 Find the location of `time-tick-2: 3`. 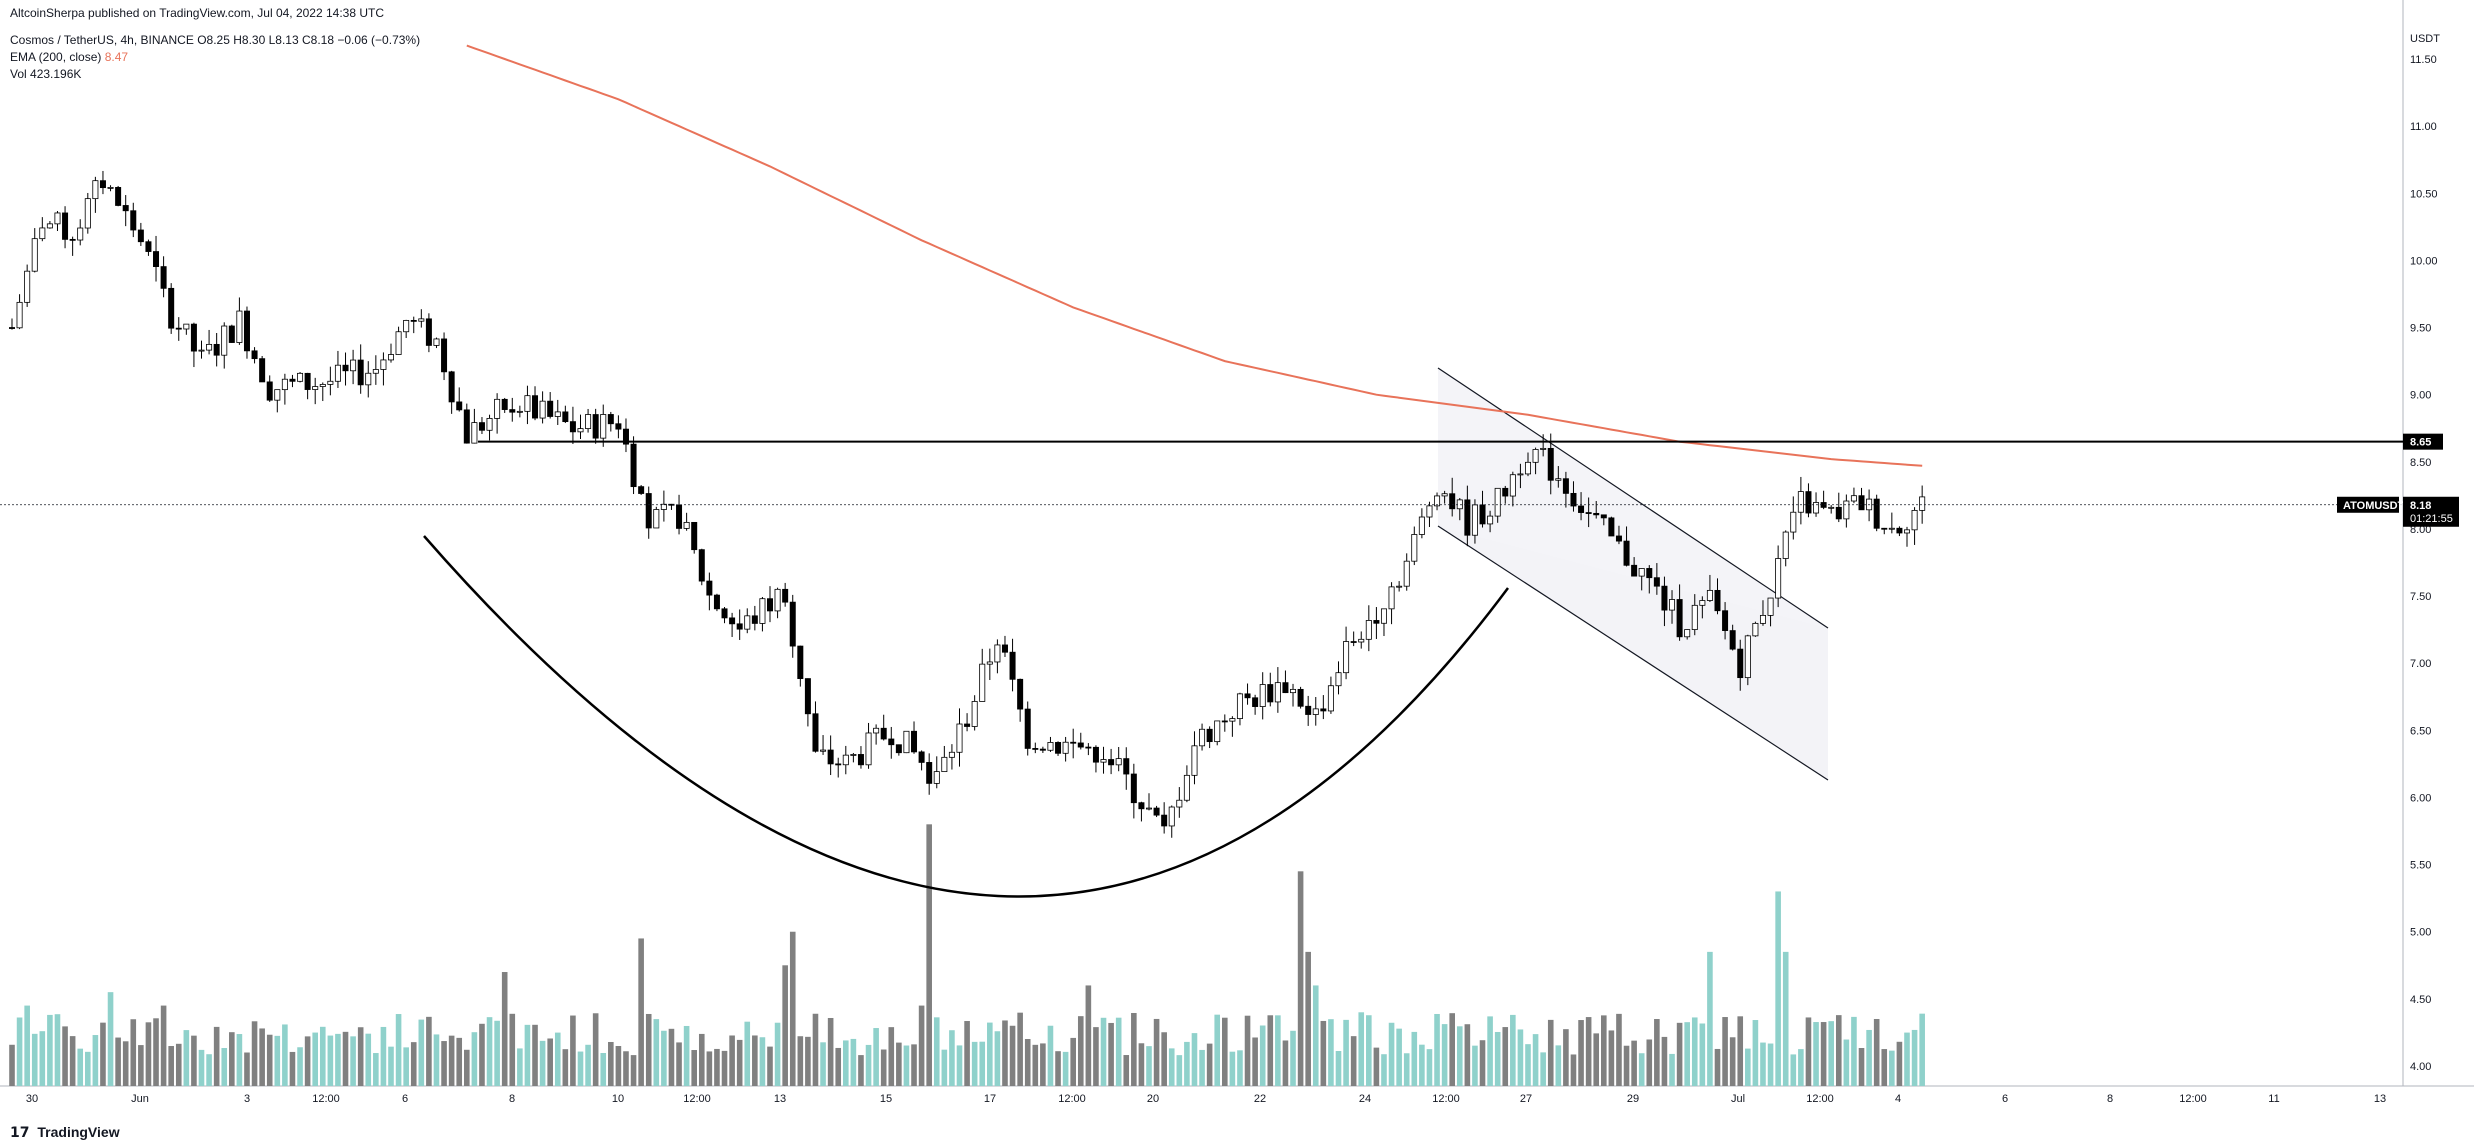

time-tick-2: 3 is located at coordinates (247, 1099).